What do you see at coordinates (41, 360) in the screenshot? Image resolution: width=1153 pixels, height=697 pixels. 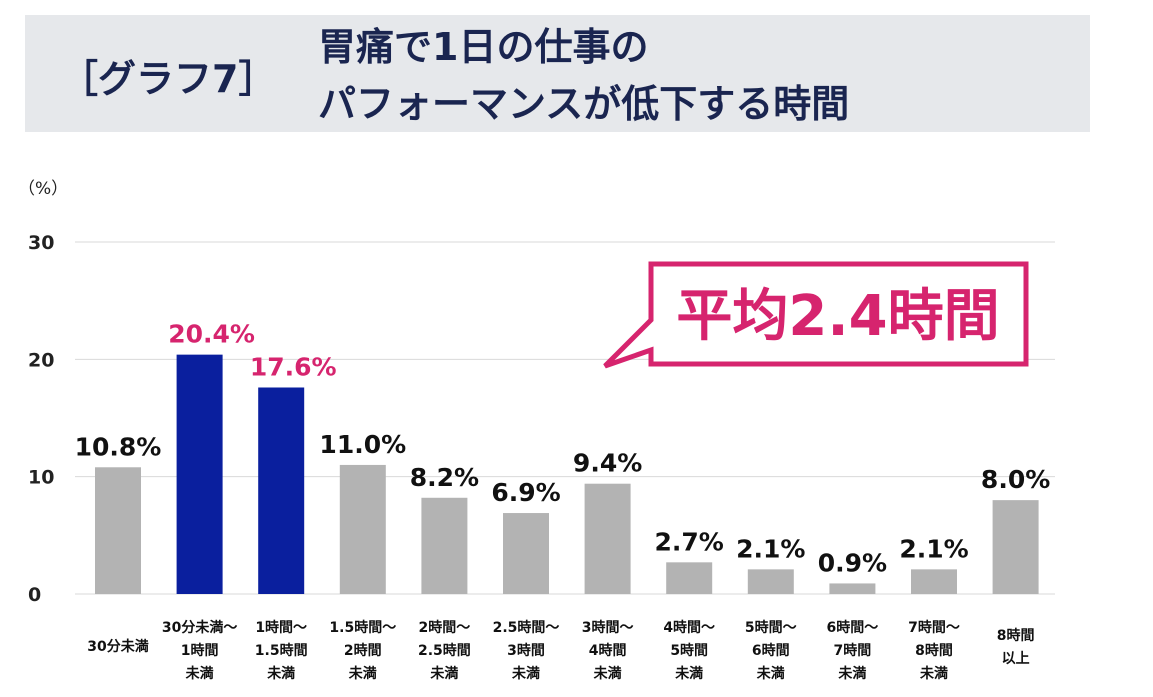 I see `y-tick-label: 20` at bounding box center [41, 360].